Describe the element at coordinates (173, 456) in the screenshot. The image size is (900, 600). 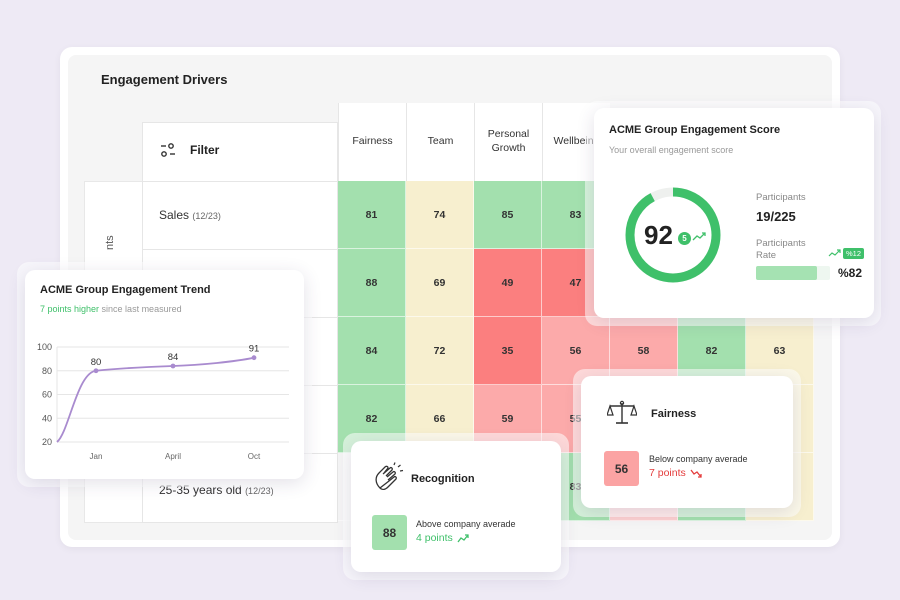
I see `x-tick-label: April` at that location.